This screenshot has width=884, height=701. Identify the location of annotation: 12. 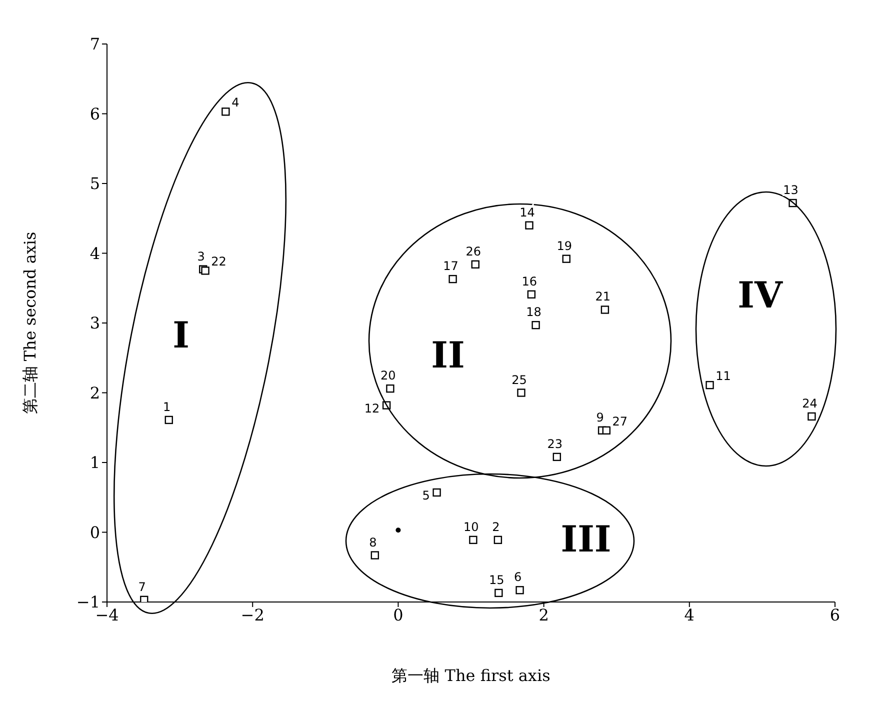
(372, 408).